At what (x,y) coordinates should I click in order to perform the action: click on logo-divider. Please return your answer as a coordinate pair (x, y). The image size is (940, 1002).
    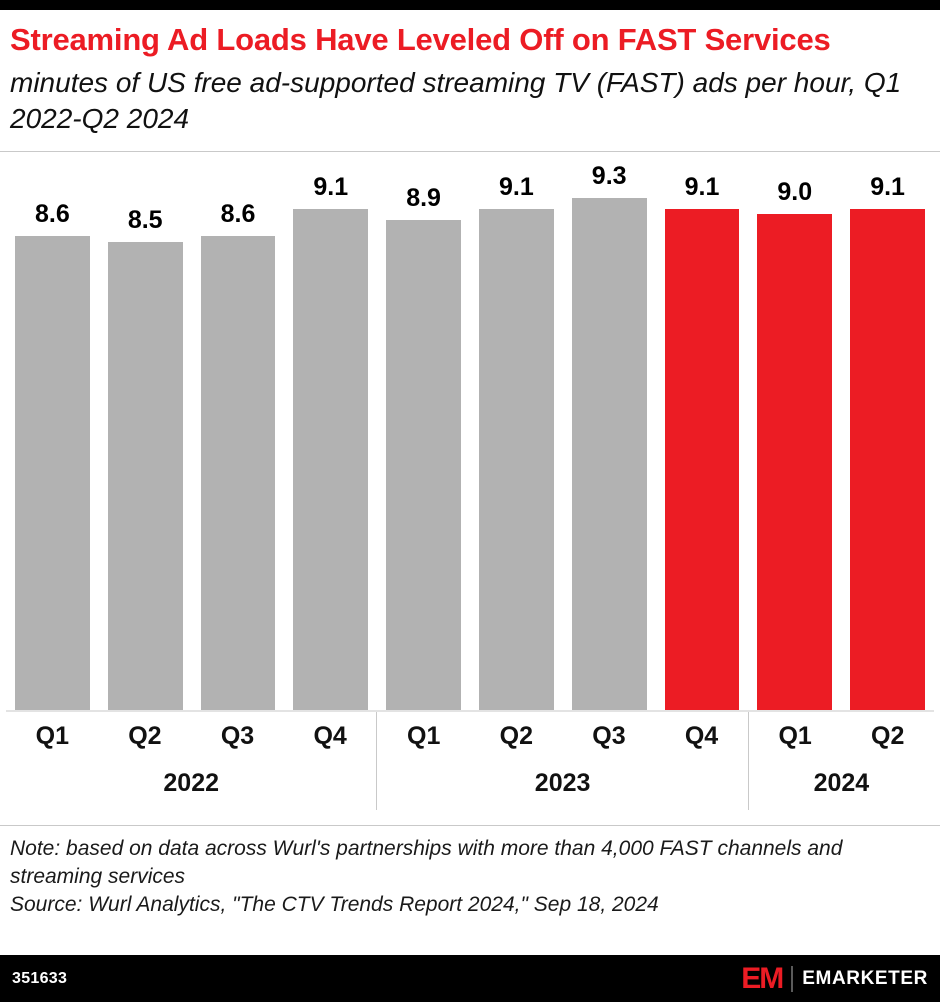
    Looking at the image, I should click on (792, 978).